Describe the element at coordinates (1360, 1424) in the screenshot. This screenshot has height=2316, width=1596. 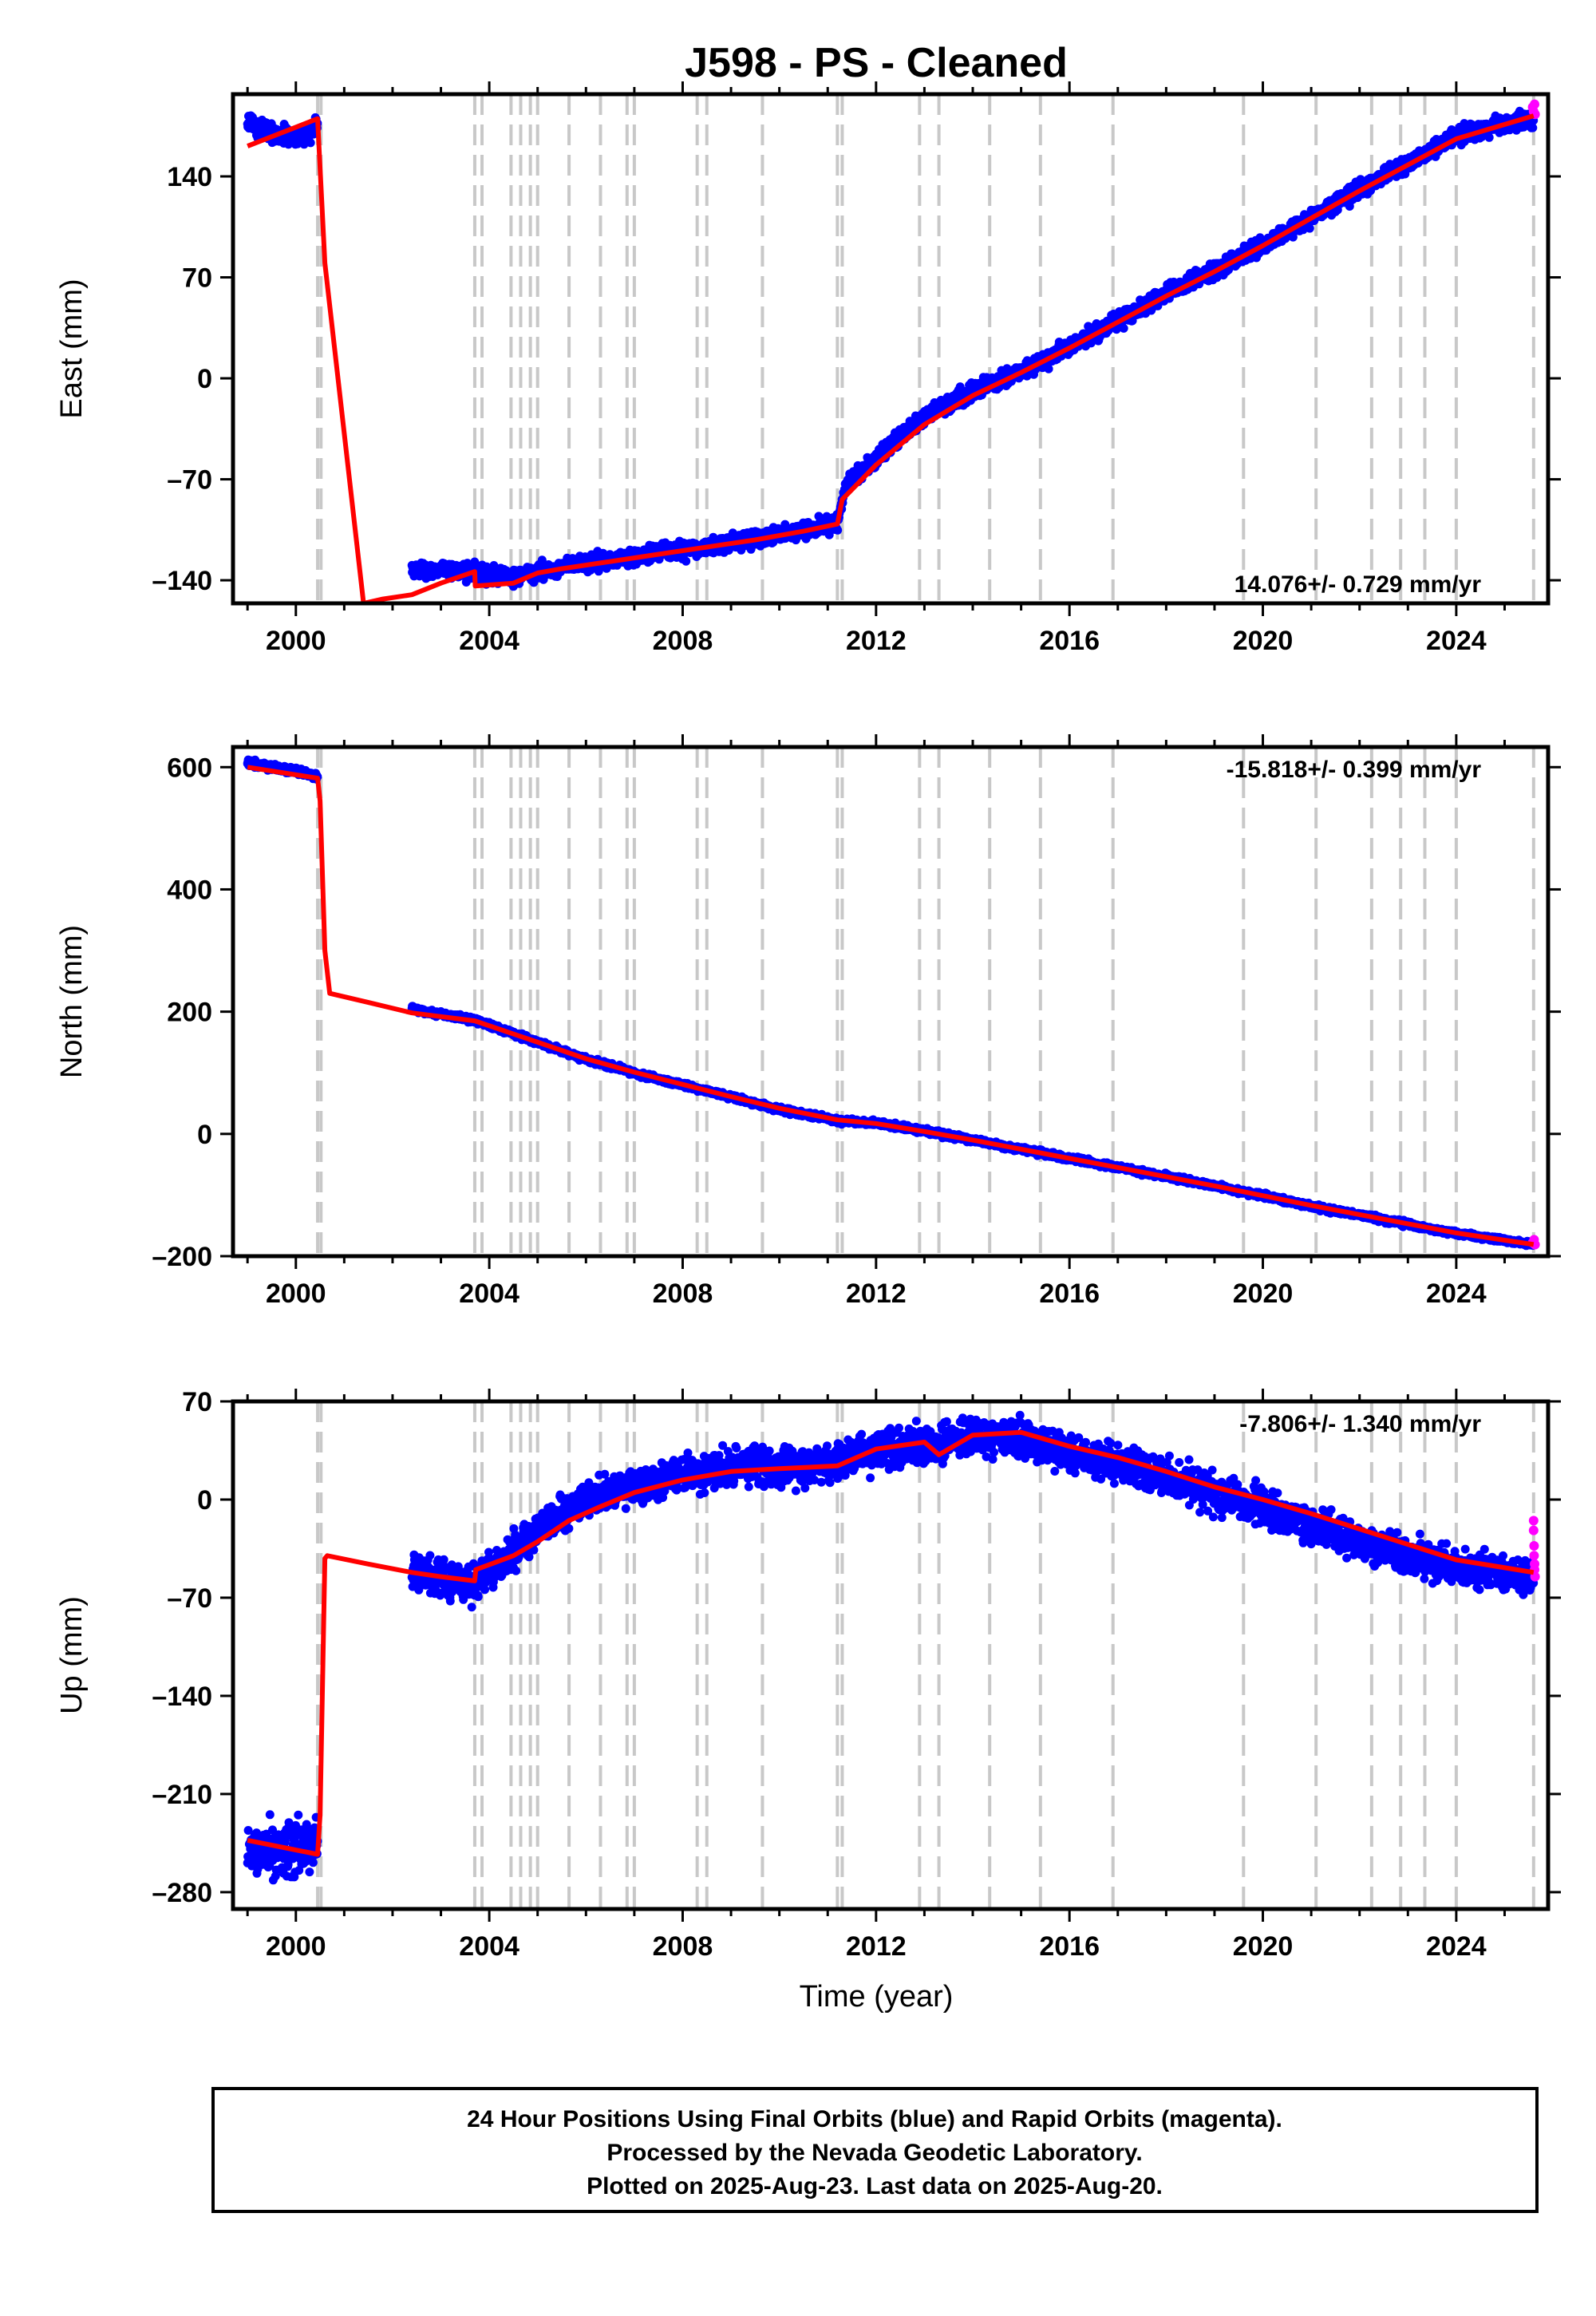
I see `velocity-label: -7.806+/- 1.340 mm/yr` at that location.